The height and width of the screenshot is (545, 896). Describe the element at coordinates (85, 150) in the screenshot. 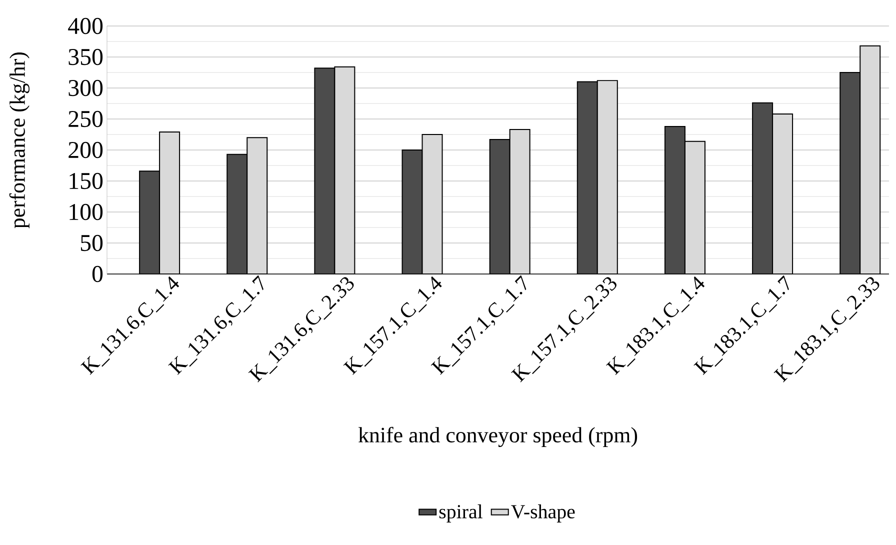

I see `y-tick-label: 200` at that location.